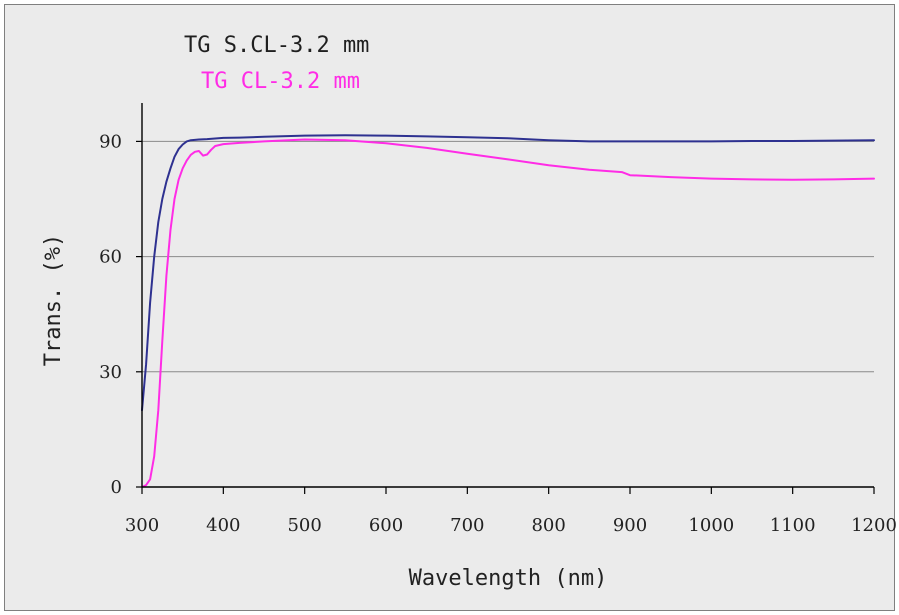 Image resolution: width=899 pixels, height=615 pixels. What do you see at coordinates (467, 525) in the screenshot?
I see `x-tick-label: 700` at bounding box center [467, 525].